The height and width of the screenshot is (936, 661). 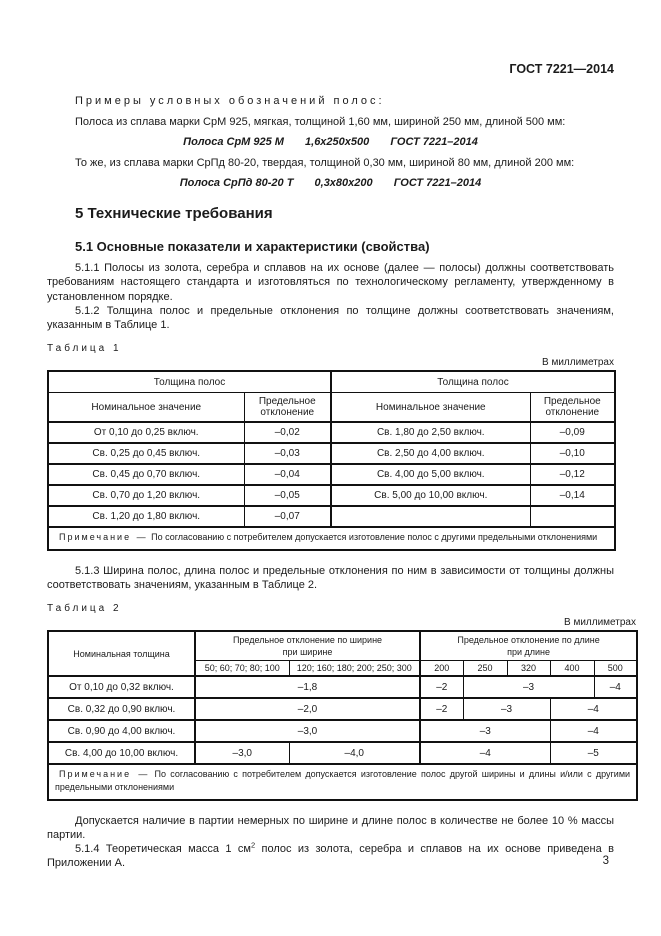 What do you see at coordinates (287, 474) in the screenshot?
I see `table-cell: –0,04` at bounding box center [287, 474].